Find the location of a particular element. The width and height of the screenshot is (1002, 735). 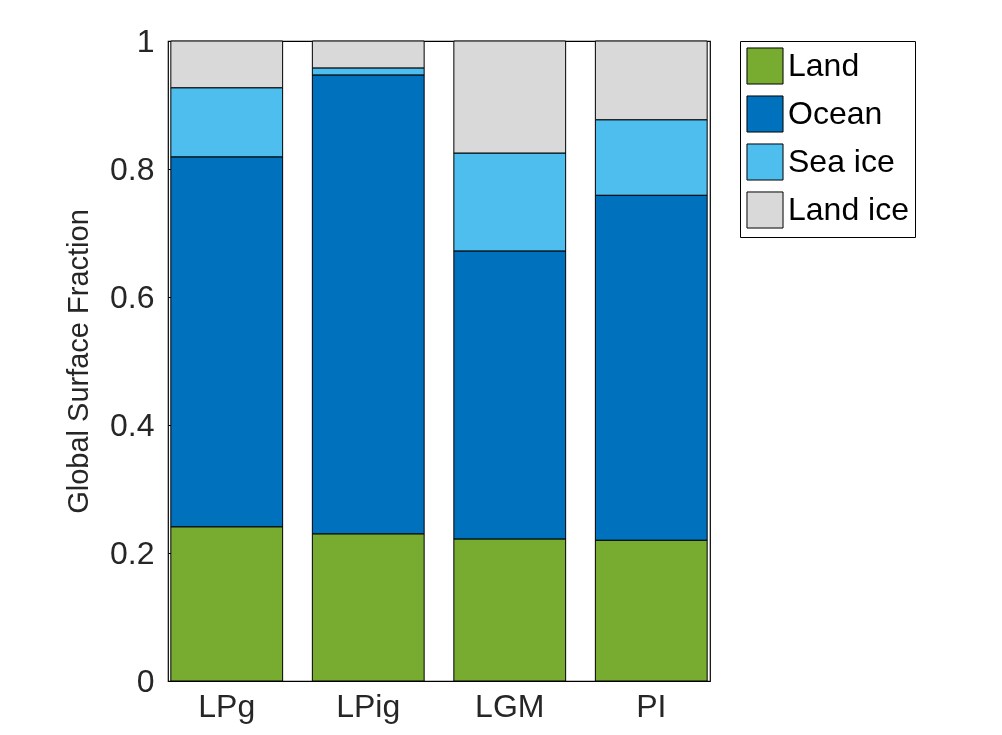

y-tick-label: 0.4 is located at coordinates (132, 424).